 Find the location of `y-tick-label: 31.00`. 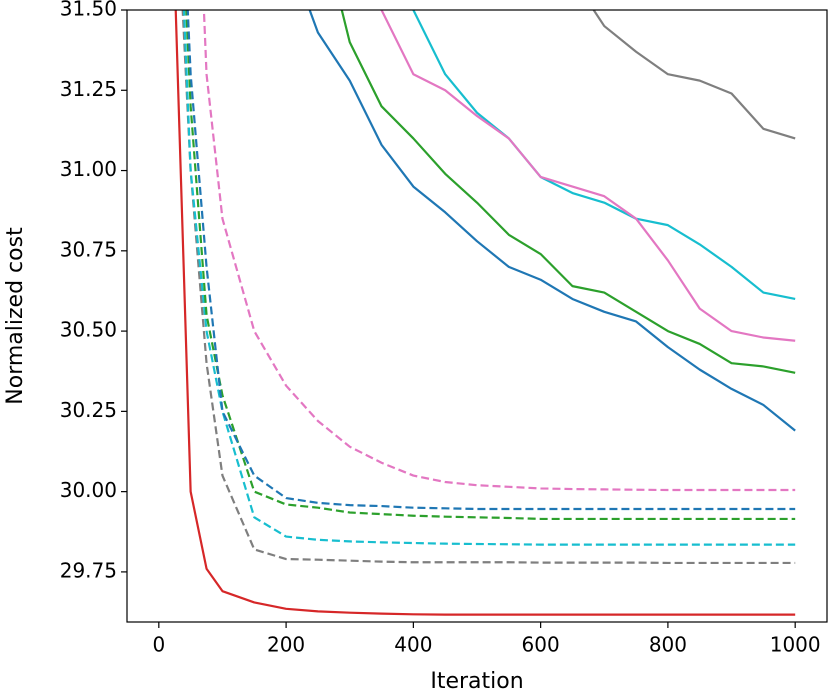

y-tick-label: 31.00 is located at coordinates (88, 169).